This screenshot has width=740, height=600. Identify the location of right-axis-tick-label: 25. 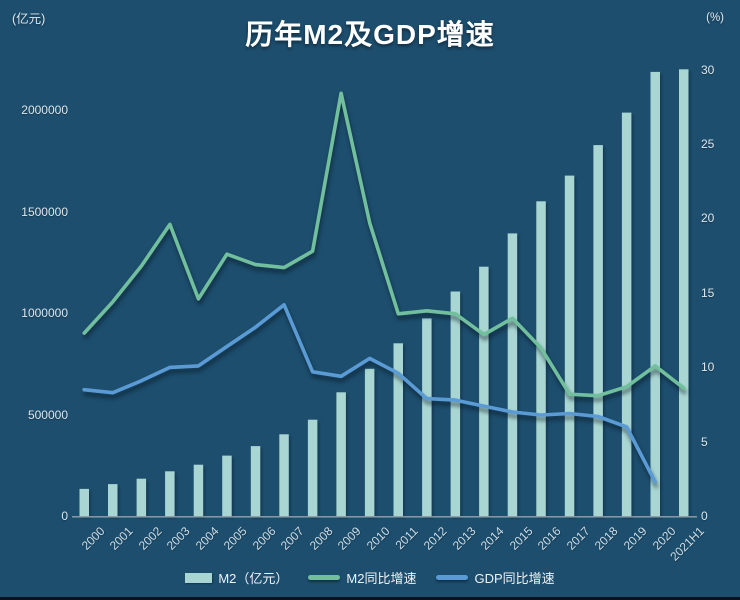
(708, 143).